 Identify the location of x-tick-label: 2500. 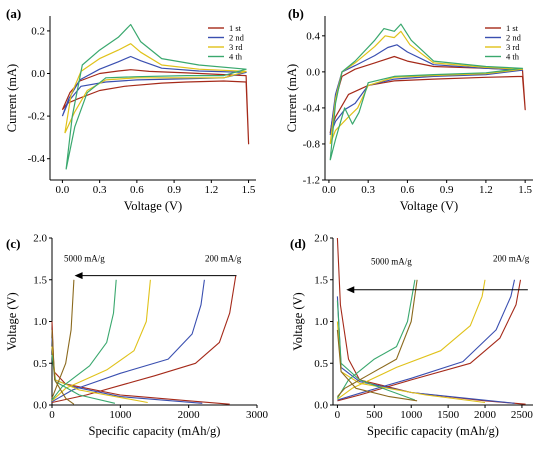
(522, 415).